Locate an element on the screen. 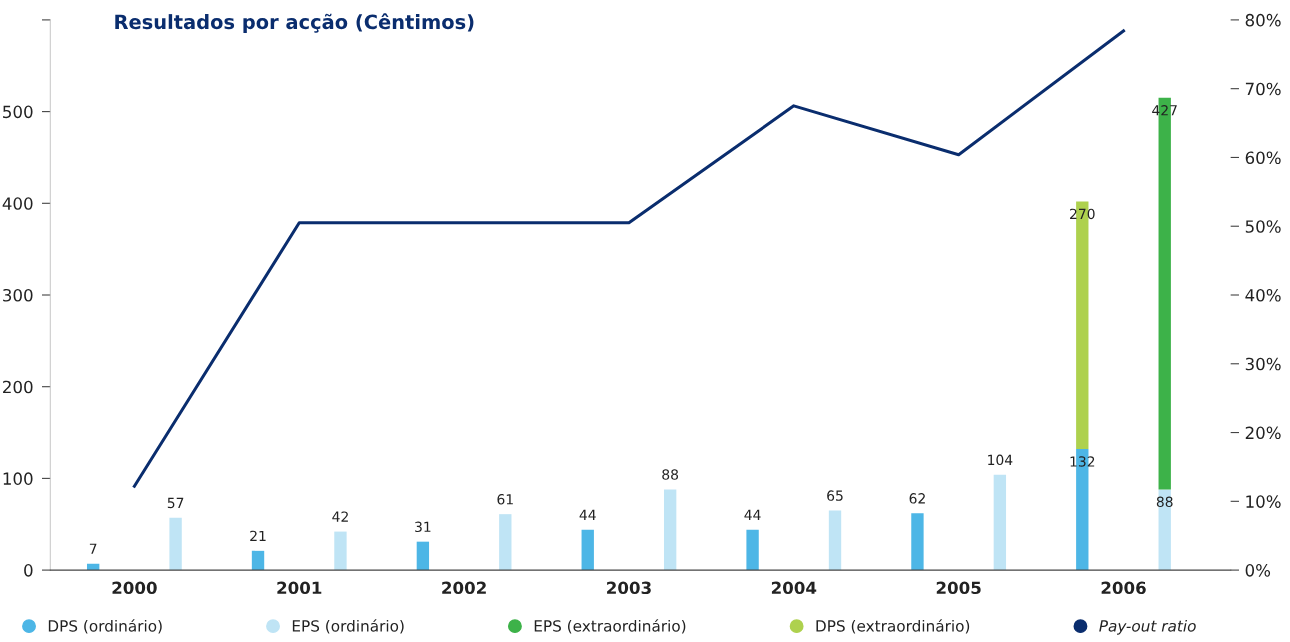 This screenshot has height=642, width=1290. data-label: 62 is located at coordinates (917, 498).